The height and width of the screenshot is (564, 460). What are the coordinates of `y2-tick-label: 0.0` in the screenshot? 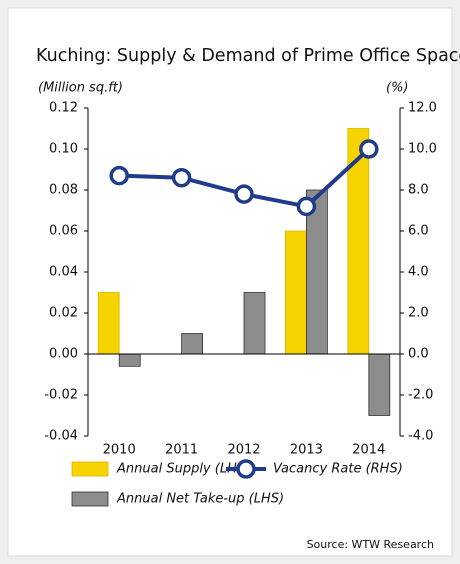 It's located at (418, 354).